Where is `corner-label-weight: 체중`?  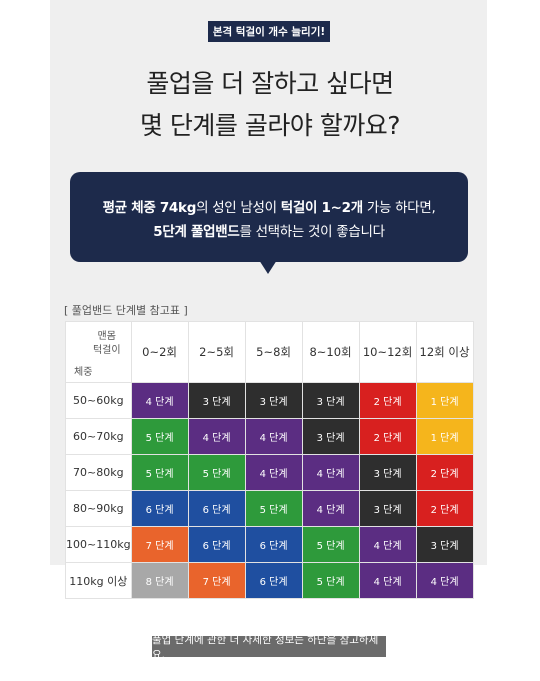
corner-label-weight: 체중 is located at coordinates (83, 372).